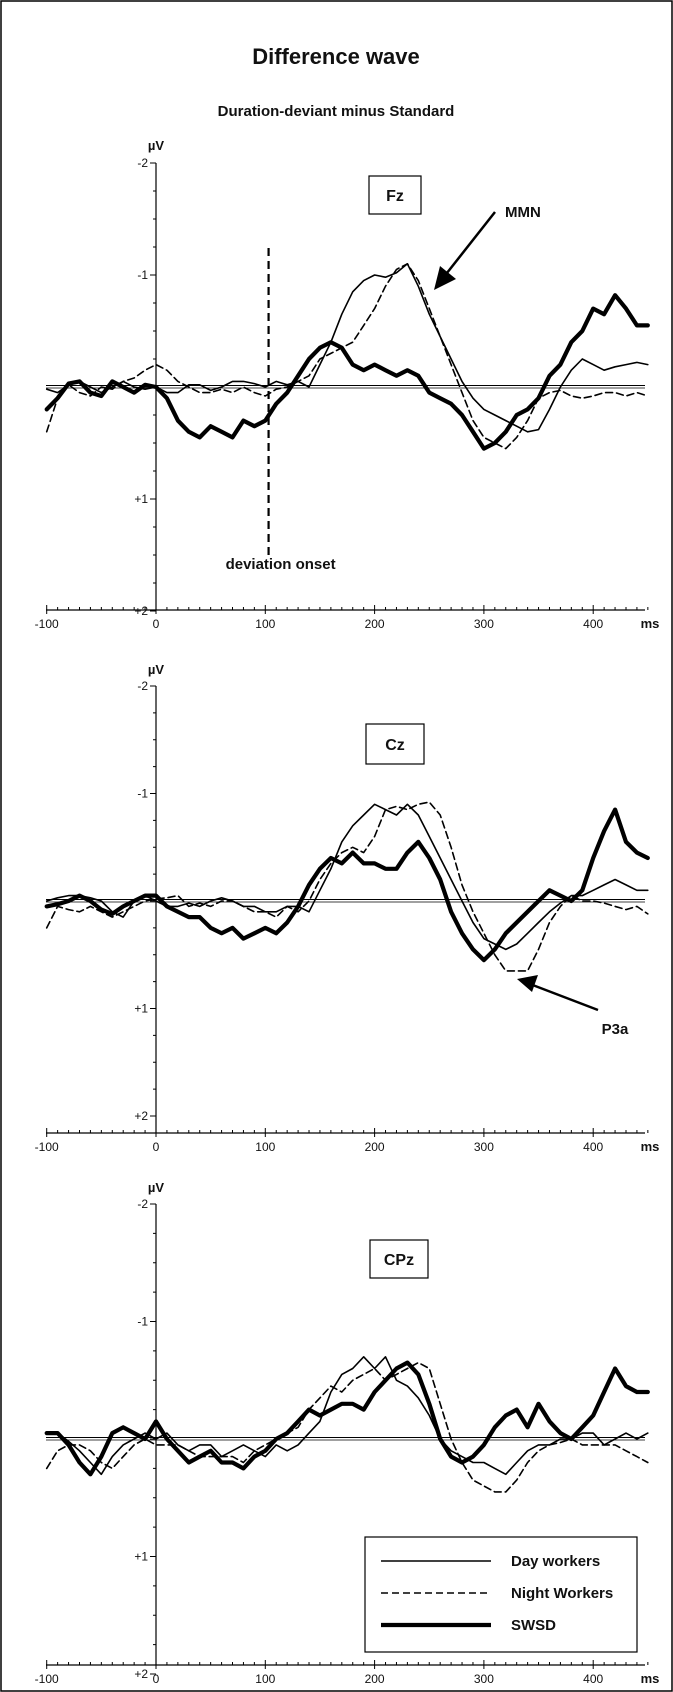 The image size is (673, 1692). What do you see at coordinates (47, 1147) in the screenshot?
I see `x-tick-label-cz: -100` at bounding box center [47, 1147].